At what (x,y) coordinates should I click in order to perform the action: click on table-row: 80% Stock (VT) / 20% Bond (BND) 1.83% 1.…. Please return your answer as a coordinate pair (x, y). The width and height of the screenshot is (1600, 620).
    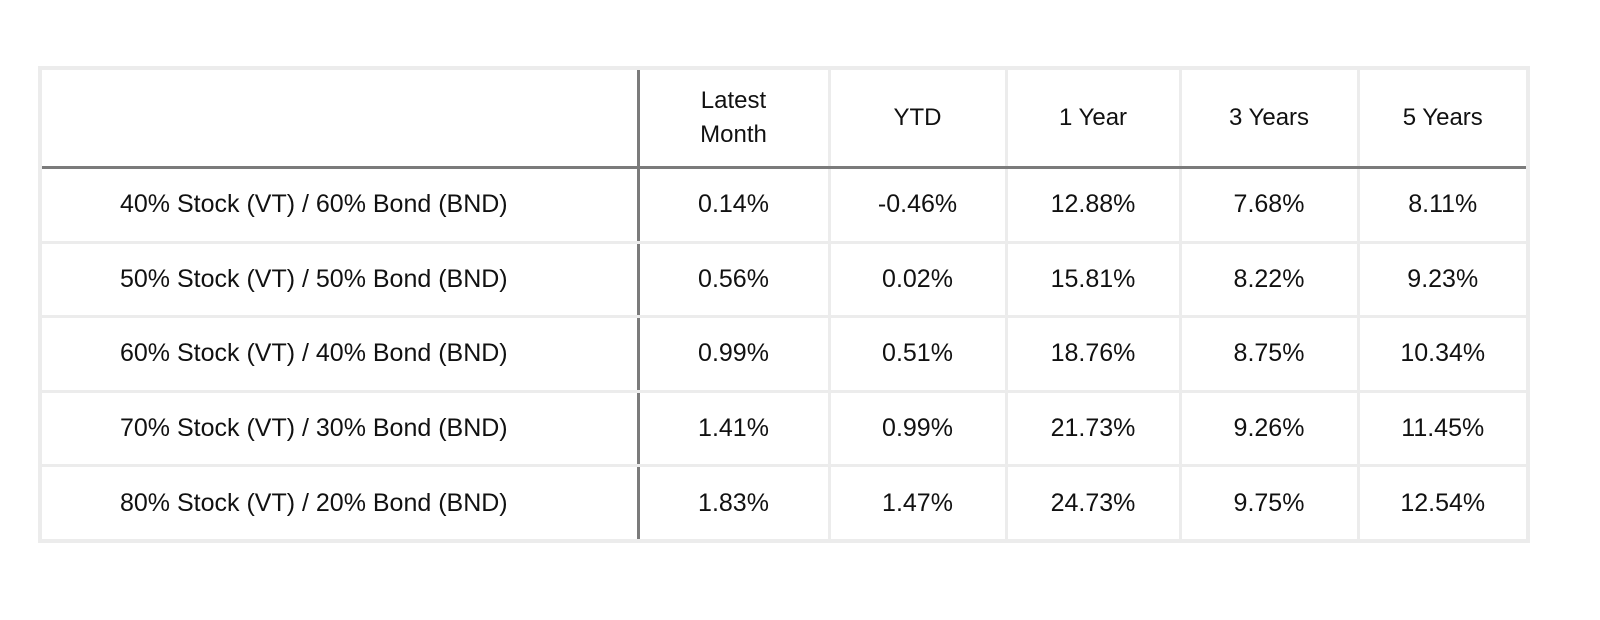
    Looking at the image, I should click on (784, 501).